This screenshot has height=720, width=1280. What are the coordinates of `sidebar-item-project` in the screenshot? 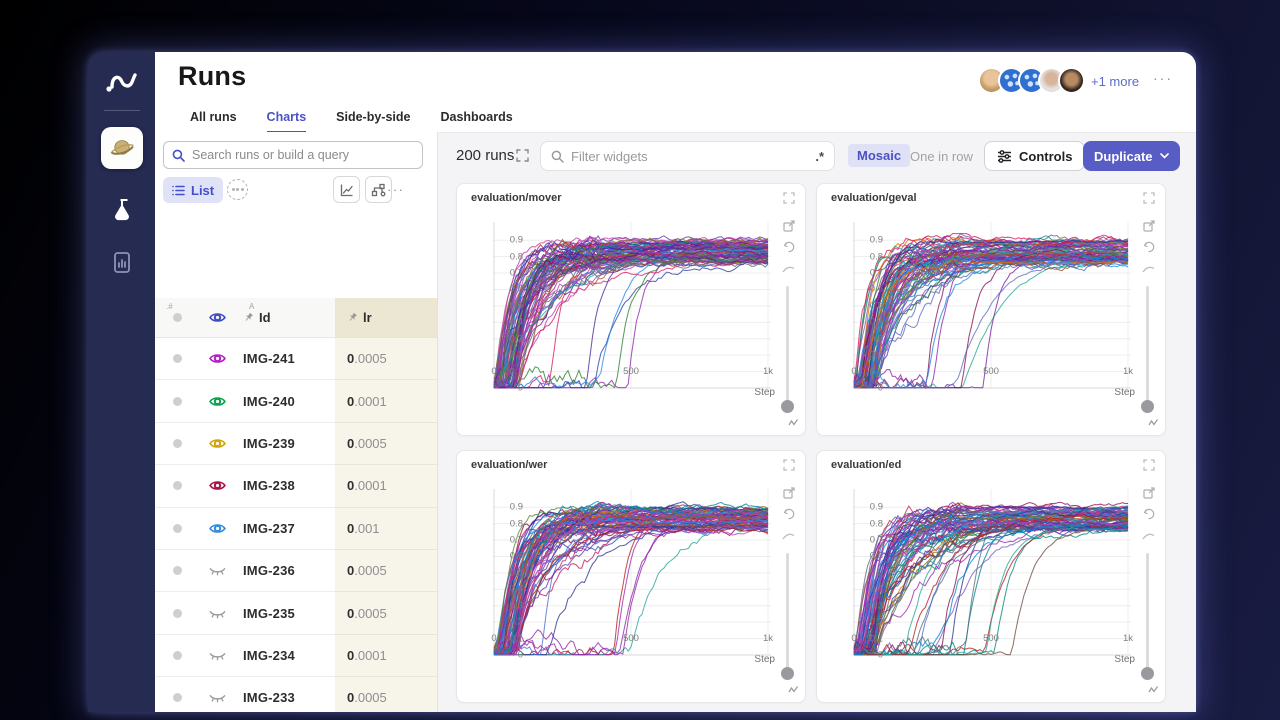 It's located at (121, 148).